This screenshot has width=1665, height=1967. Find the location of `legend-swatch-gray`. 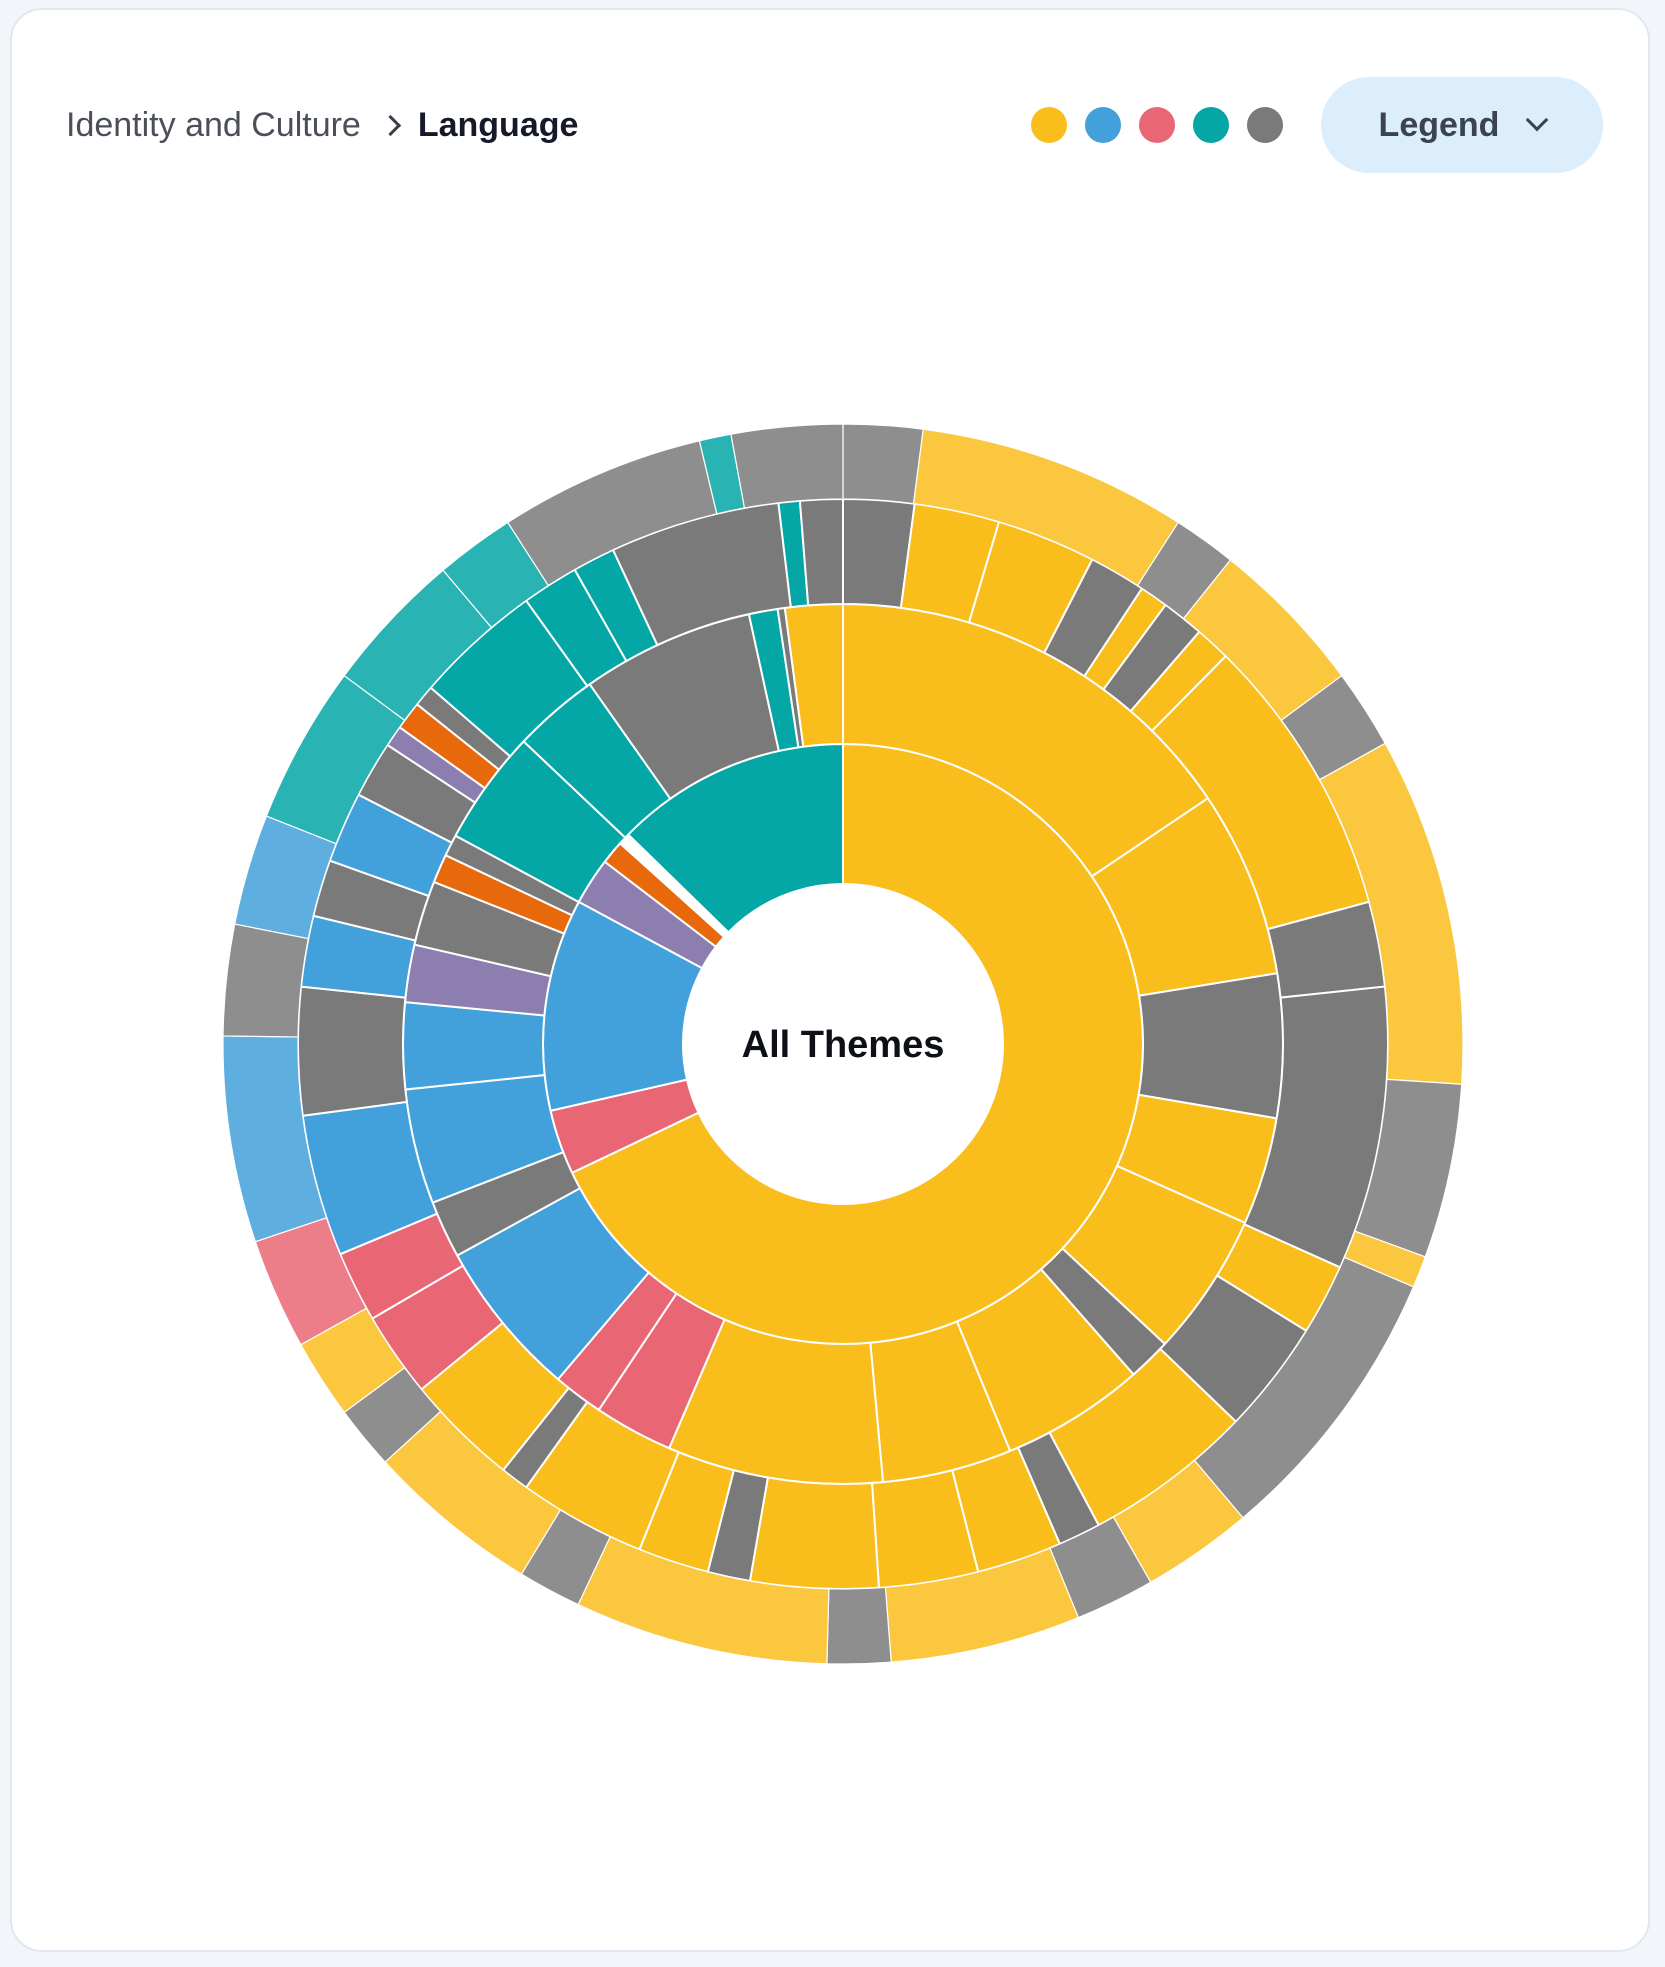

legend-swatch-gray is located at coordinates (1265, 125).